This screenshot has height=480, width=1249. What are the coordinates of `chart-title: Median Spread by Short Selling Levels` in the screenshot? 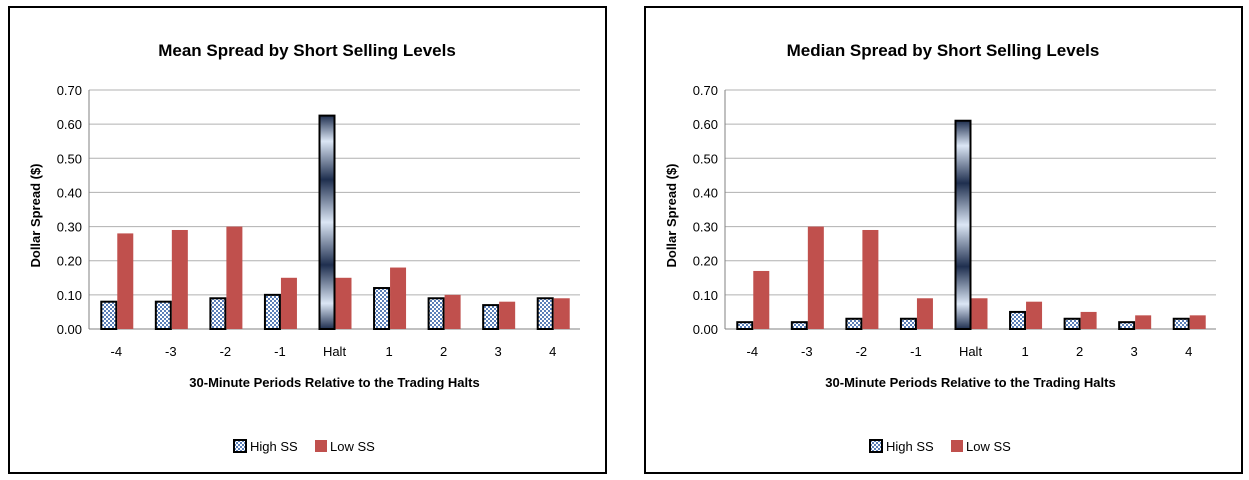 It's located at (943, 50).